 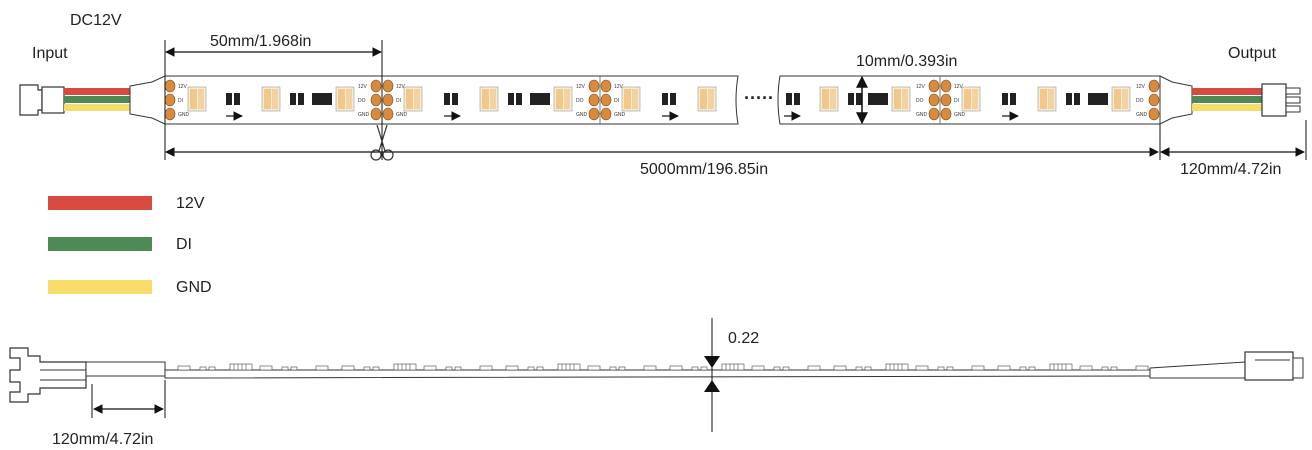 I want to click on output-lead-length-label: 120mm/4.72in, so click(x=1230, y=169).